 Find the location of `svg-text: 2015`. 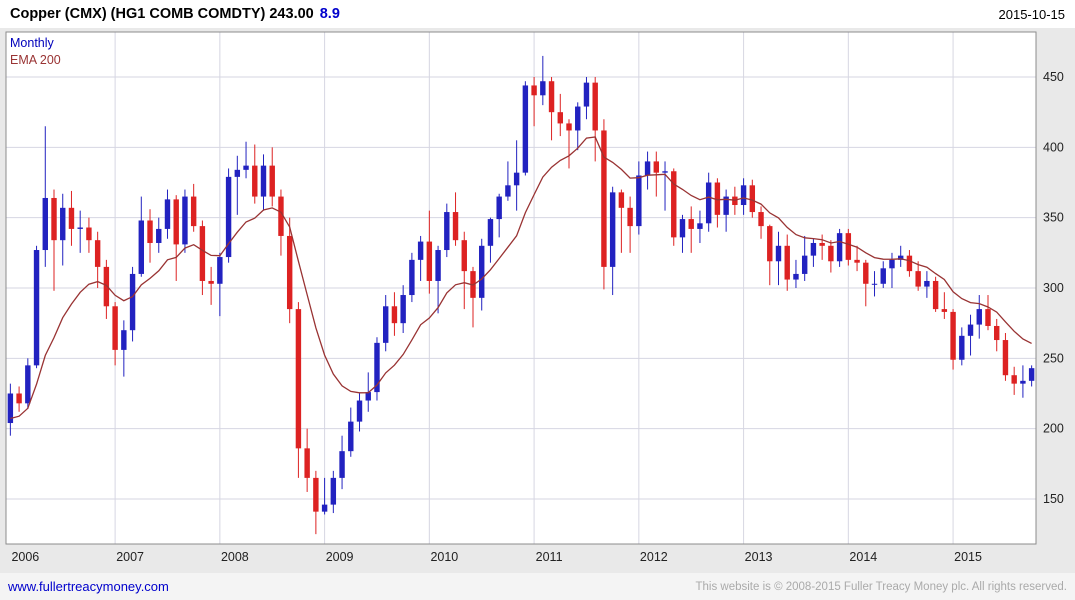

svg-text: 2015 is located at coordinates (968, 557).